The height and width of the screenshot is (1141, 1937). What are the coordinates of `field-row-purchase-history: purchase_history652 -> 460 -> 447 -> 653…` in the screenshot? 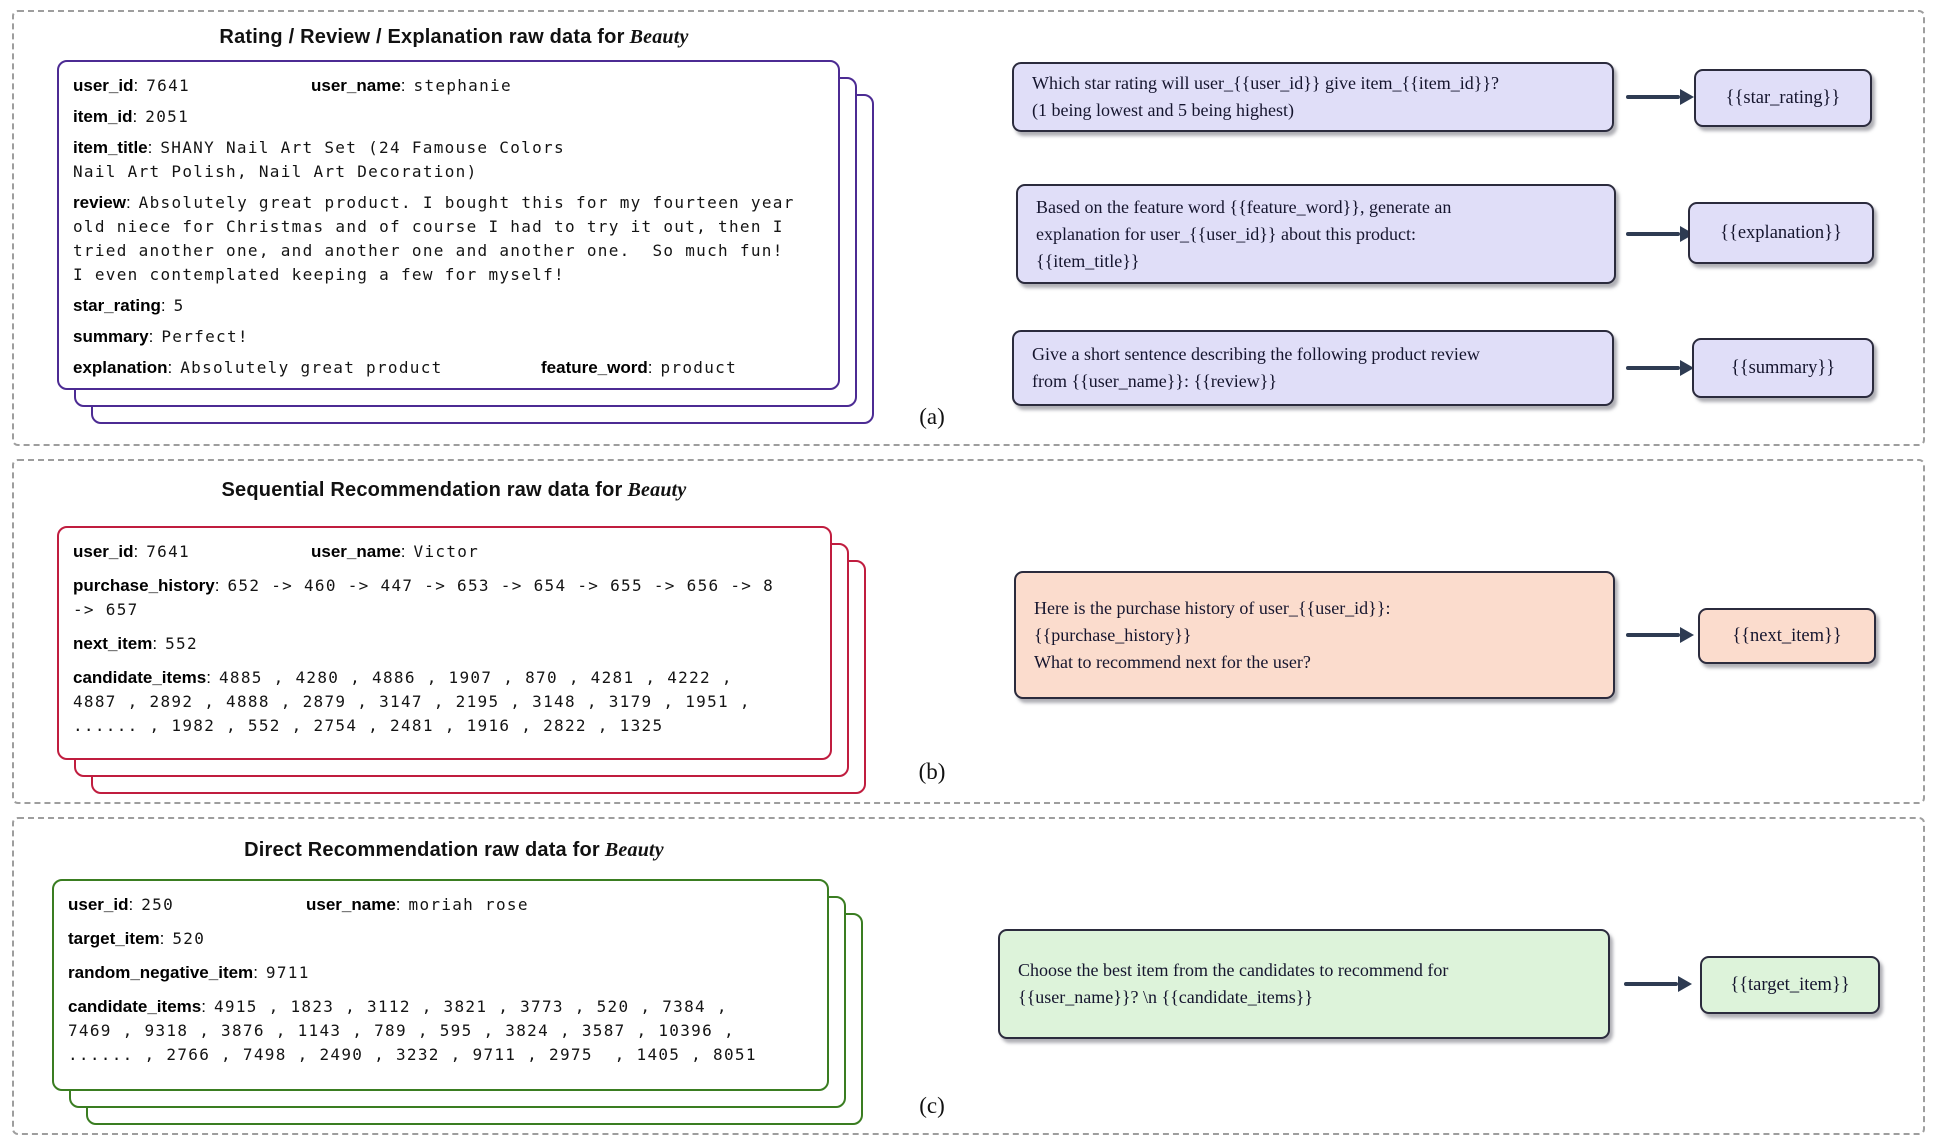 It's located at (444, 598).